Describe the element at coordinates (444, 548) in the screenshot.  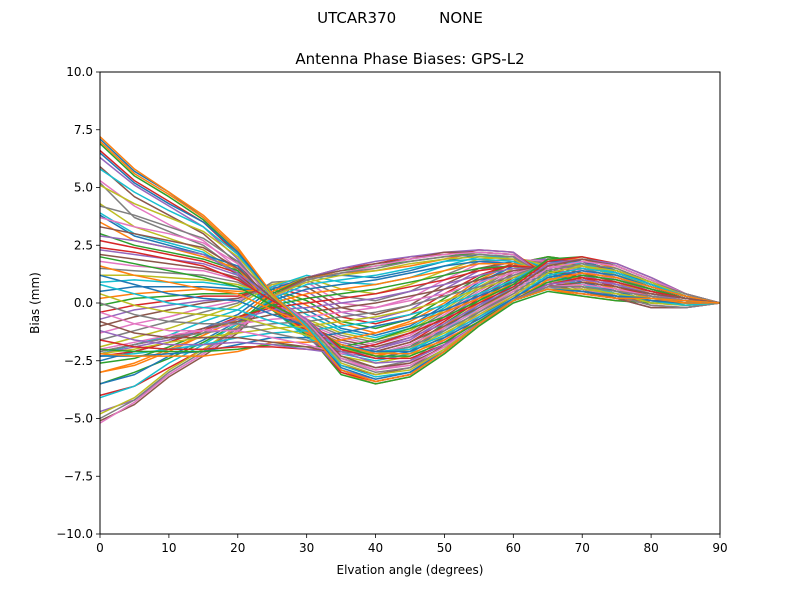
I see `x-tick-label: 50` at that location.